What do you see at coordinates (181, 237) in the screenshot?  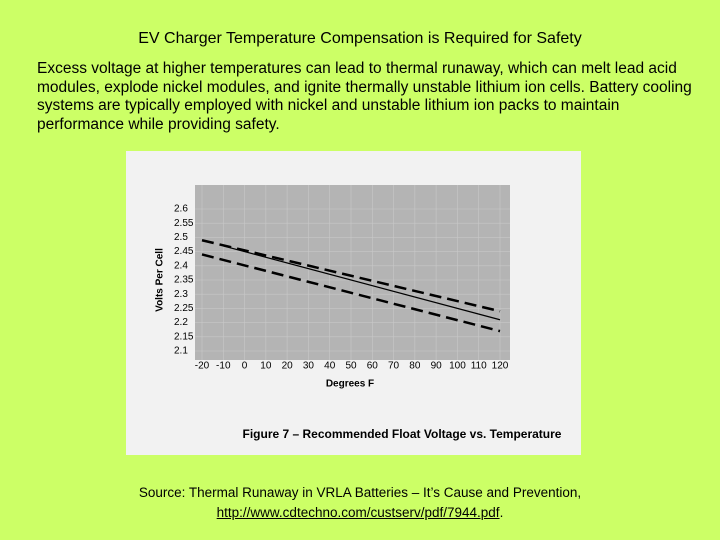 I see `y-tick-label: 2.5` at bounding box center [181, 237].